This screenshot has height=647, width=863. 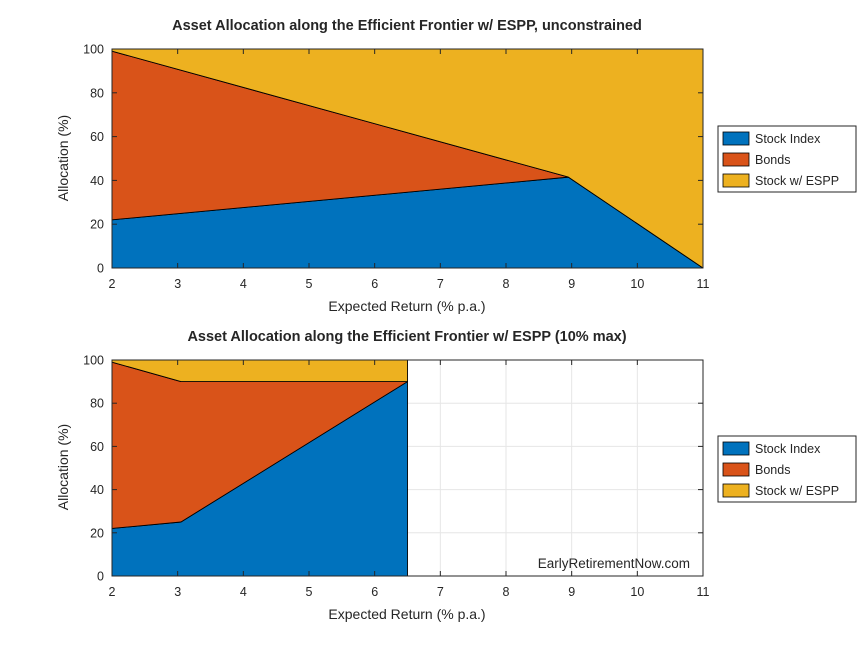 I want to click on watermark: EarlyRetirementNow.com, so click(x=614, y=563).